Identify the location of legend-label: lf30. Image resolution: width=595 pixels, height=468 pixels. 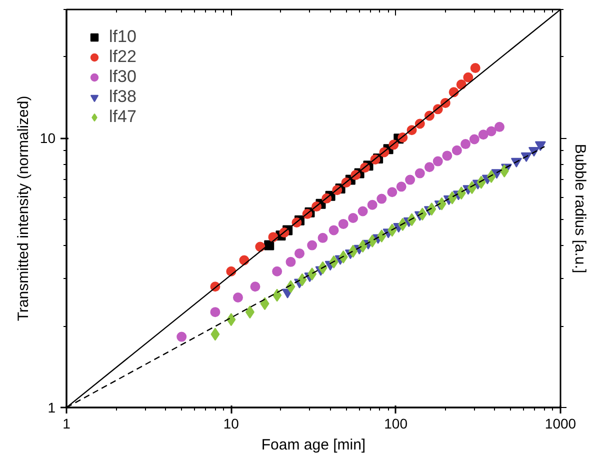
(122, 77).